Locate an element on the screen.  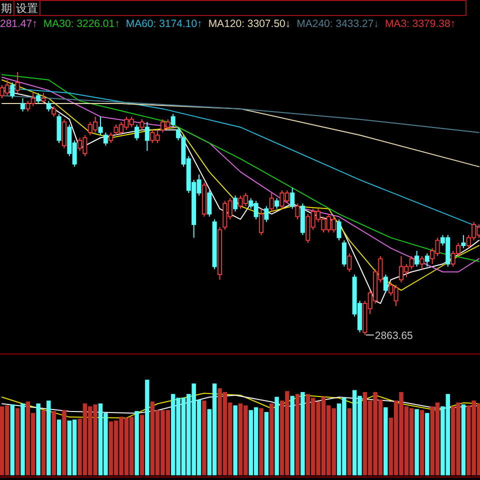
low-label: 2863.65 is located at coordinates (389, 336).